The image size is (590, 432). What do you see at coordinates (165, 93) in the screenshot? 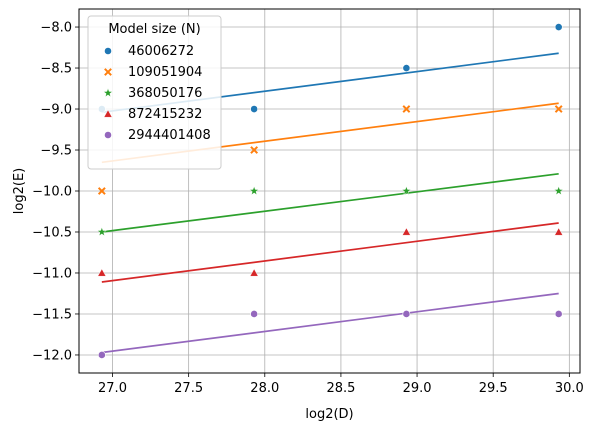
I see `legend-label: 368050176` at bounding box center [165, 93].